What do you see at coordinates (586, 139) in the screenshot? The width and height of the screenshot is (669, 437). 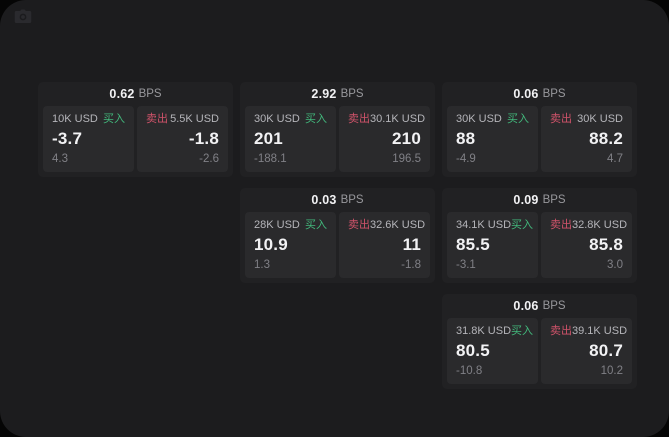 I see `sell-panel: 卖出 30K USD 88.2 4.7` at bounding box center [586, 139].